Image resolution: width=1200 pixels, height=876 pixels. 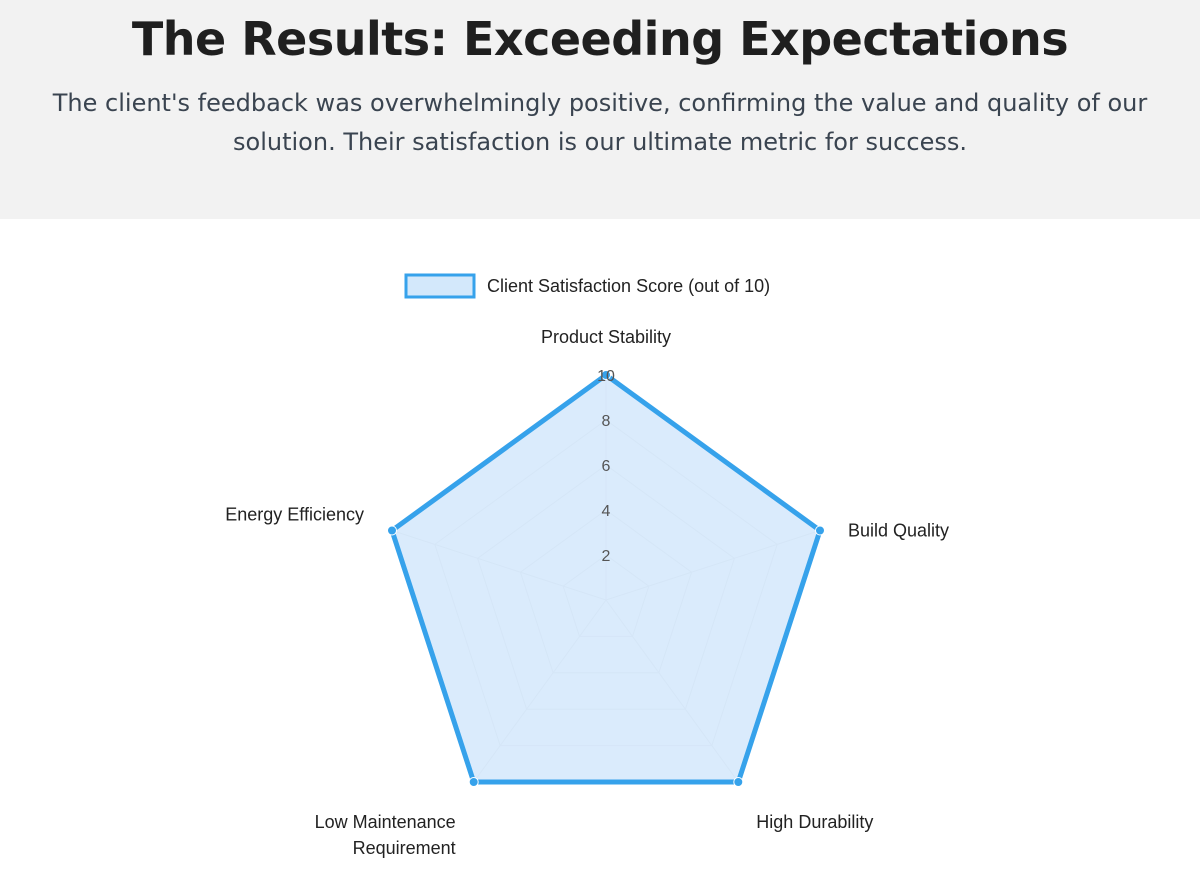 I want to click on axis-label: Low Maintenance Requirement, so click(x=385, y=835).